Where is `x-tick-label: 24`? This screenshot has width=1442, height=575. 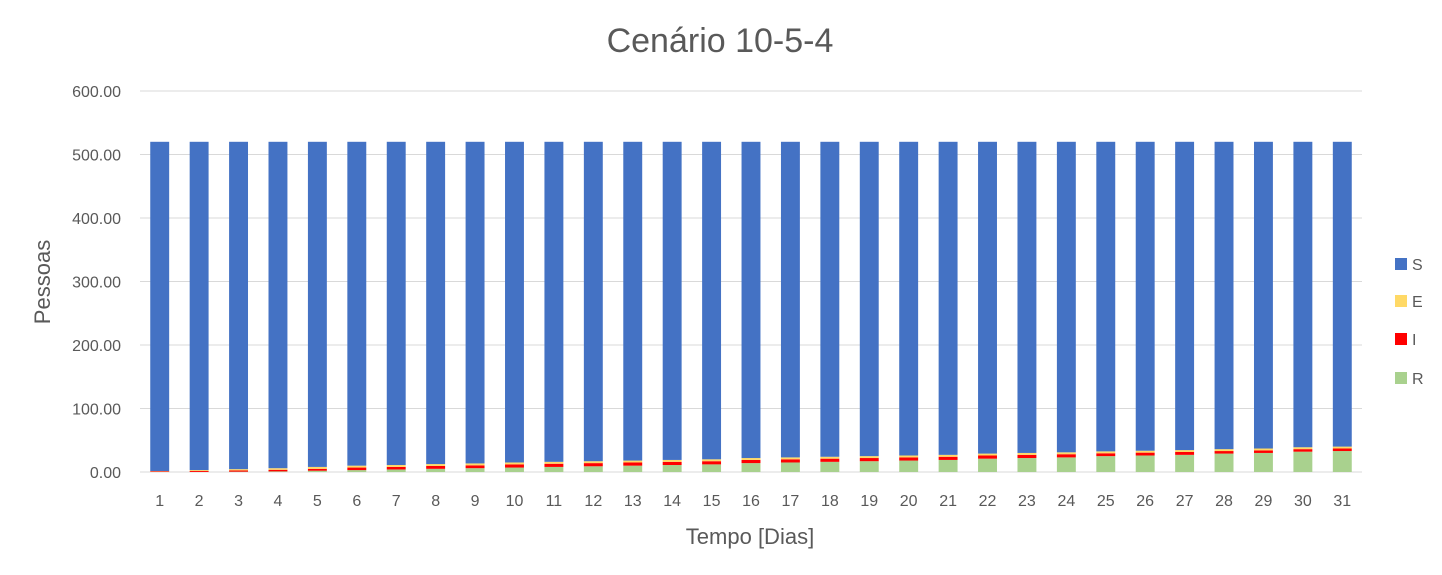 x-tick-label: 24 is located at coordinates (1066, 501).